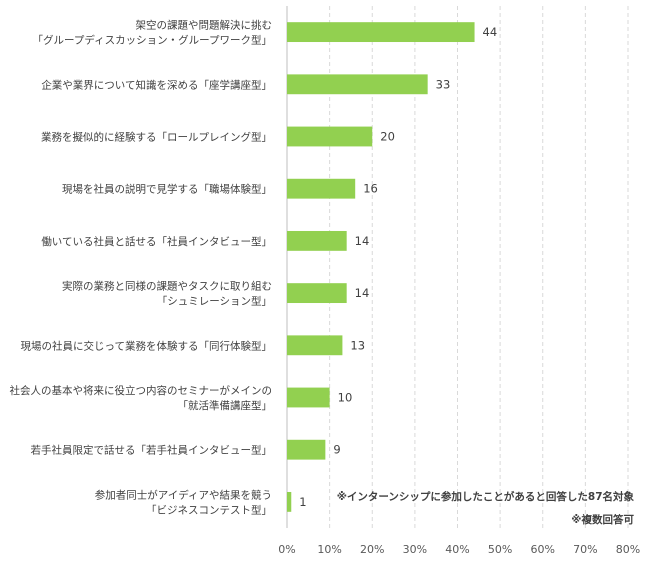  I want to click on x-tick-label: 70%, so click(585, 549).